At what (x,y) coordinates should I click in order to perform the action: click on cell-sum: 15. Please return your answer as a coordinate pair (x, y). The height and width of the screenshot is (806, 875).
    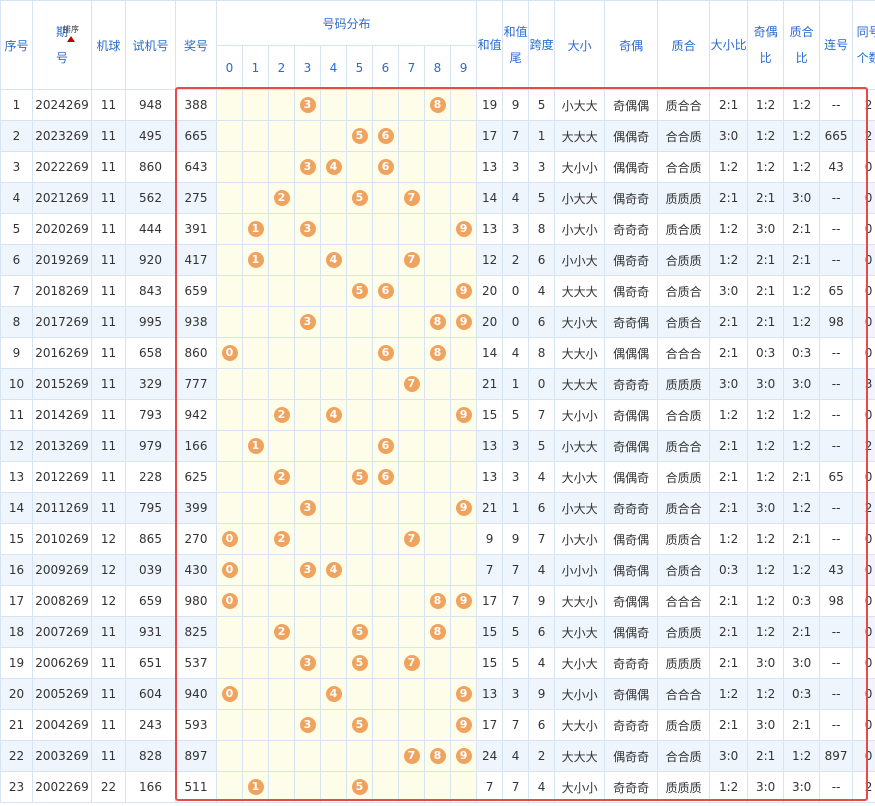
    Looking at the image, I should click on (490, 415).